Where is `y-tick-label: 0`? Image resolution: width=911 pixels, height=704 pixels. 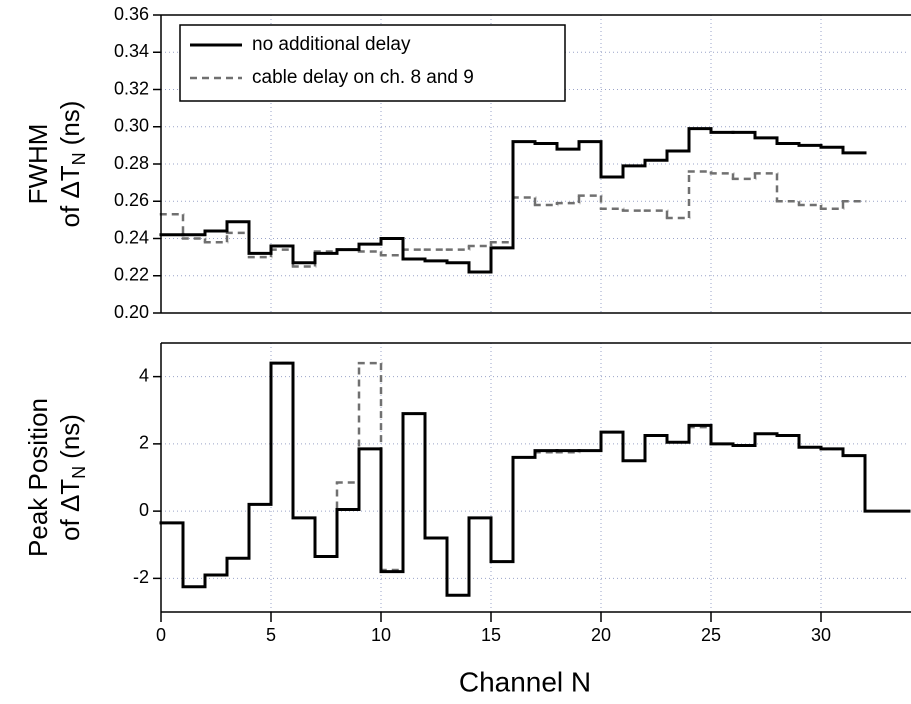 y-tick-label: 0 is located at coordinates (144, 510).